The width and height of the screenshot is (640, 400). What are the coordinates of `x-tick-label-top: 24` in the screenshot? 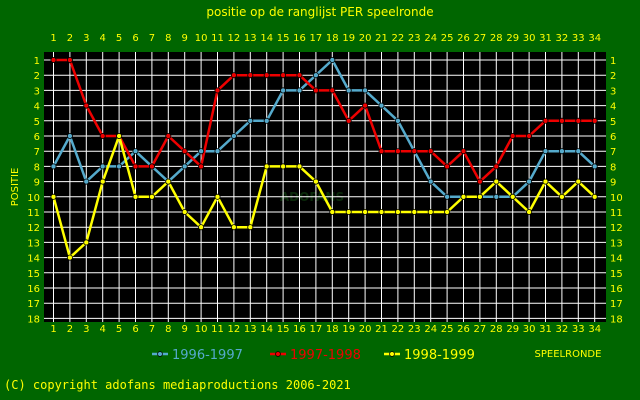 It's located at (430, 38).